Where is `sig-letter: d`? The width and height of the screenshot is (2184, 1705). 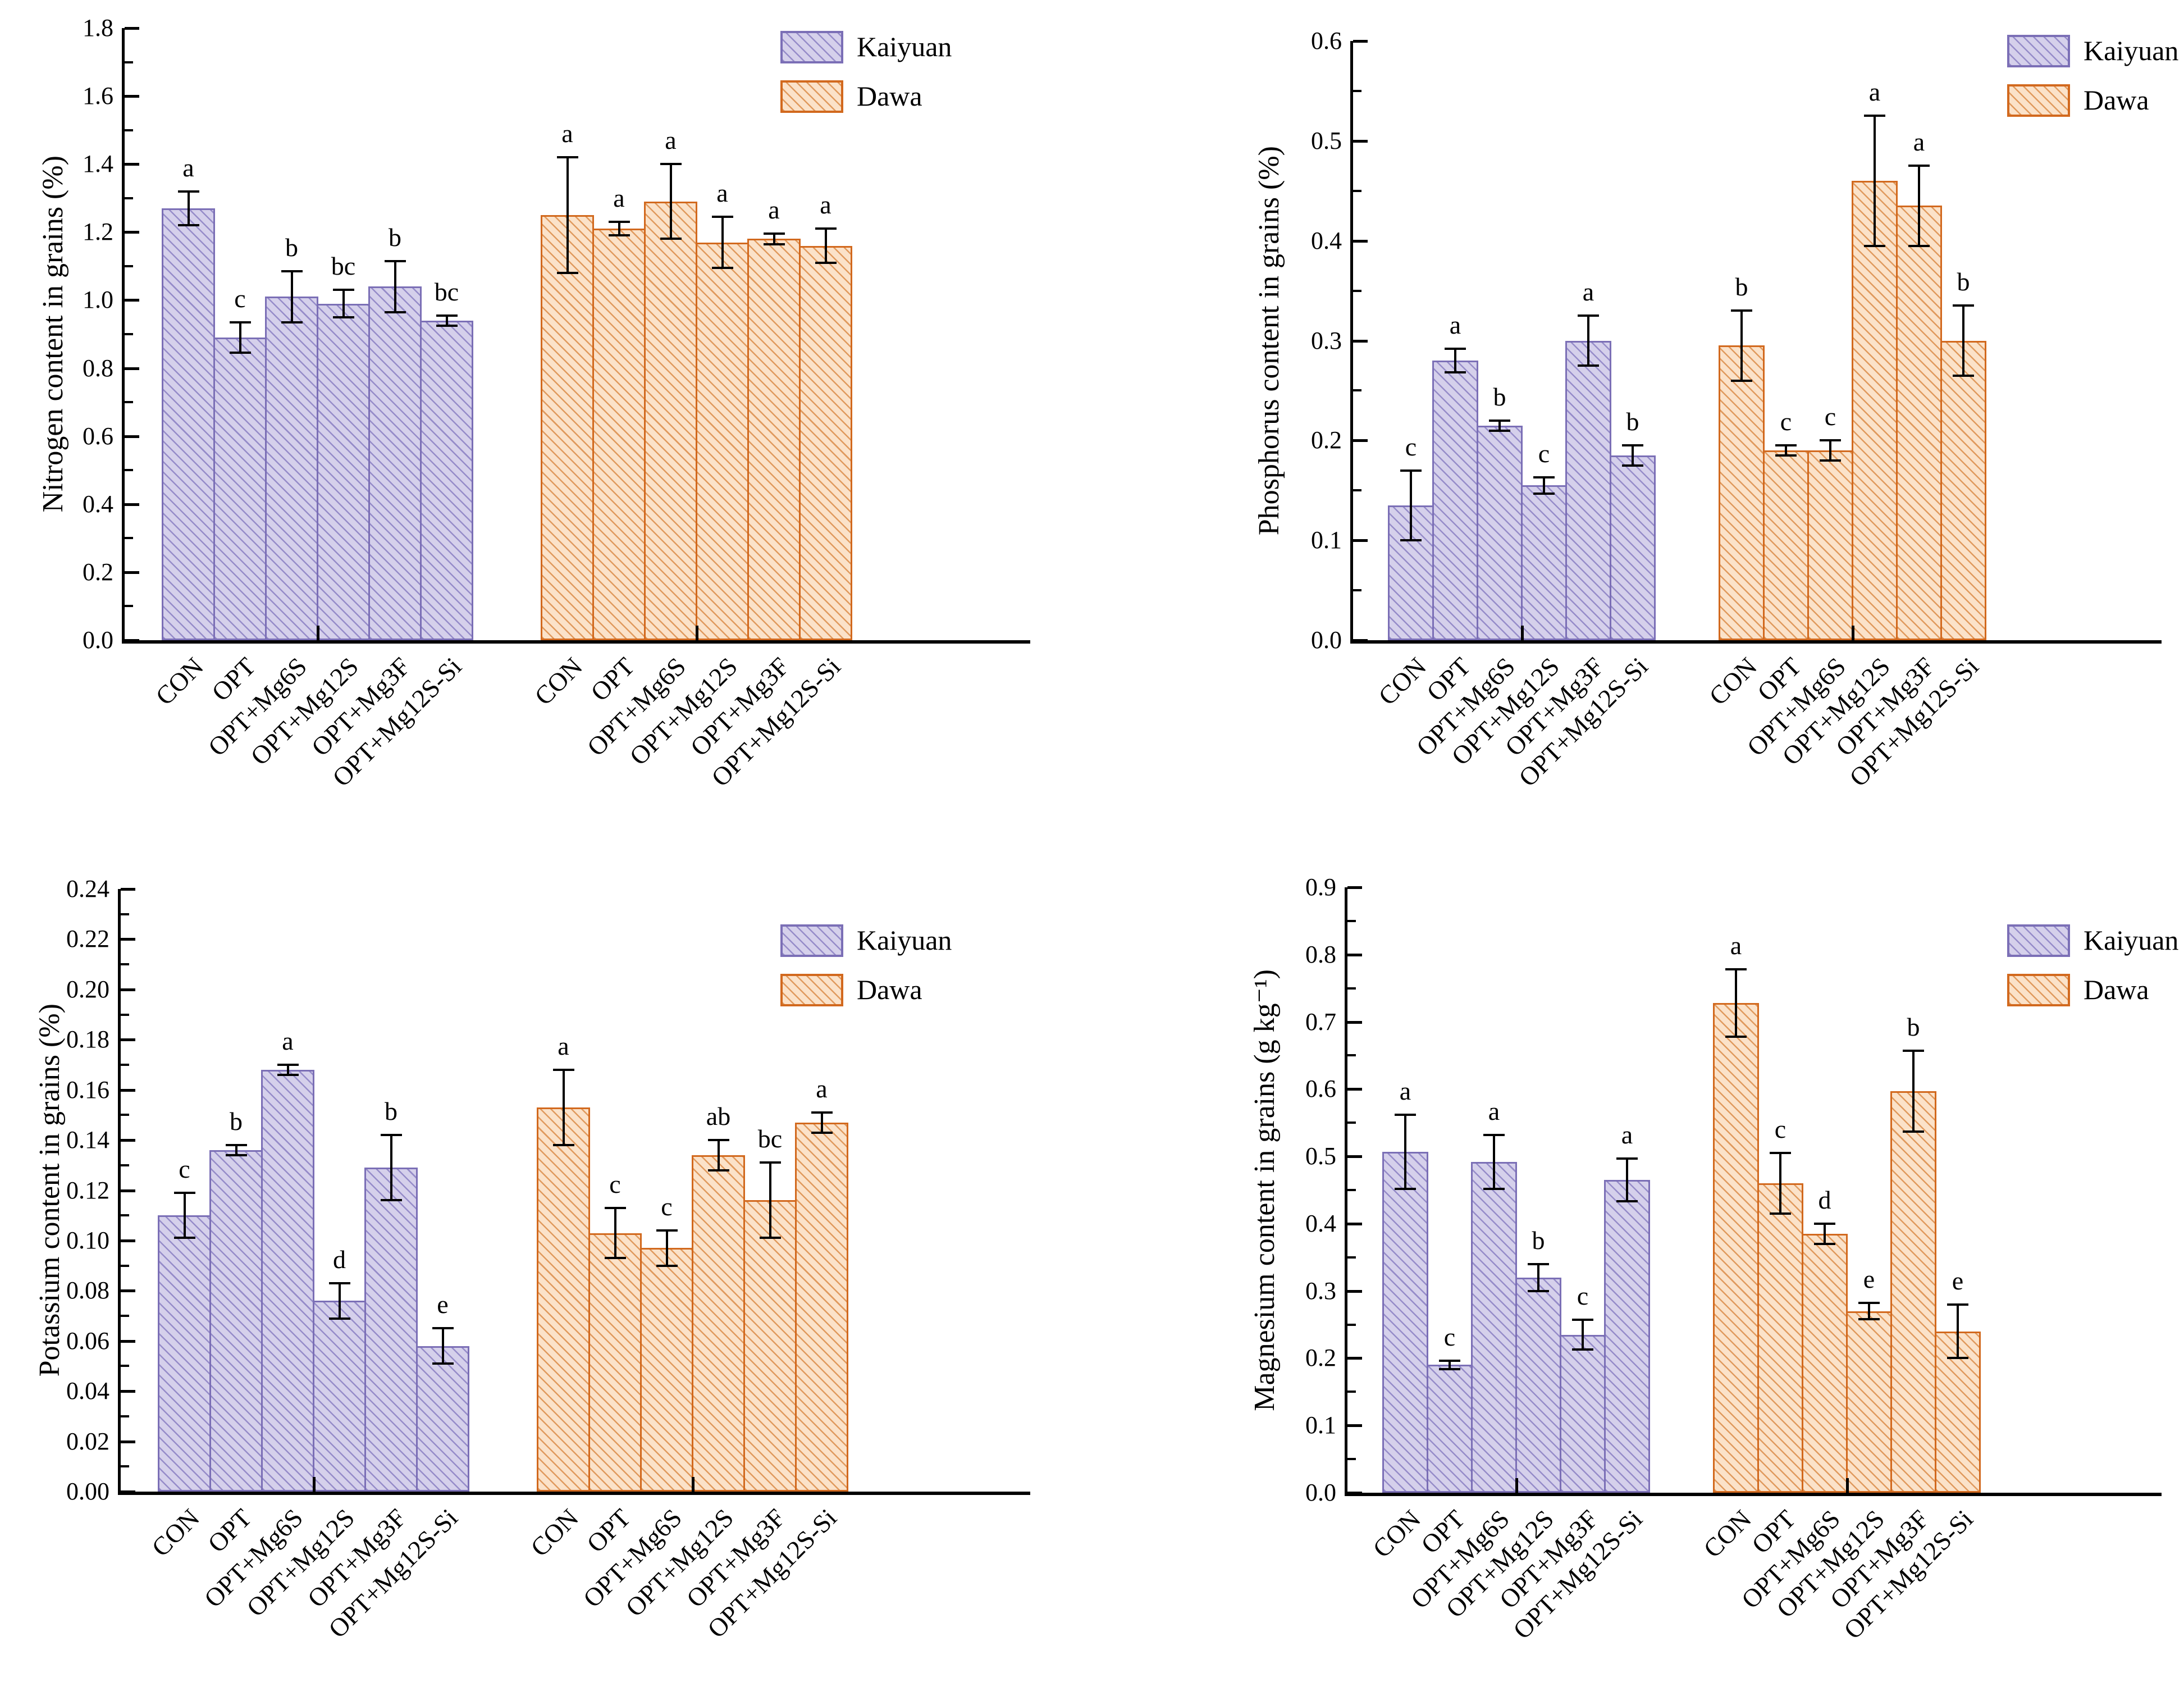 sig-letter: d is located at coordinates (339, 1259).